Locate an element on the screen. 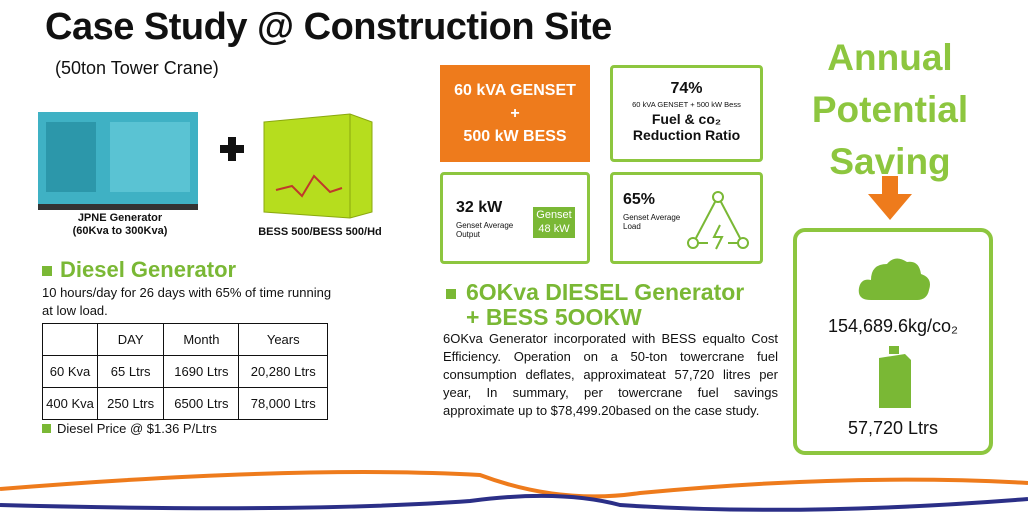 The width and height of the screenshot is (1028, 524). saving-heading: Annual Potential Saving is located at coordinates (890, 110).